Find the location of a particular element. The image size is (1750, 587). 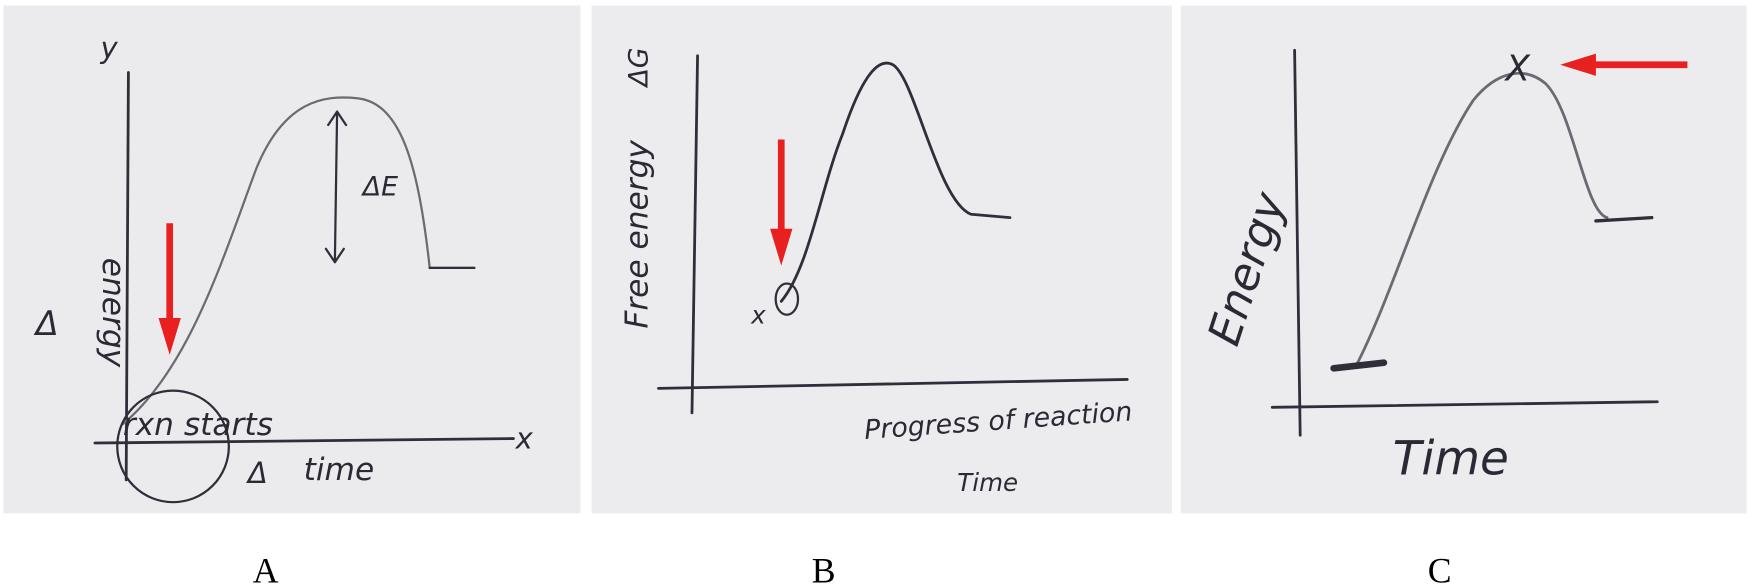

y-axis-label: y is located at coordinates (109, 48).